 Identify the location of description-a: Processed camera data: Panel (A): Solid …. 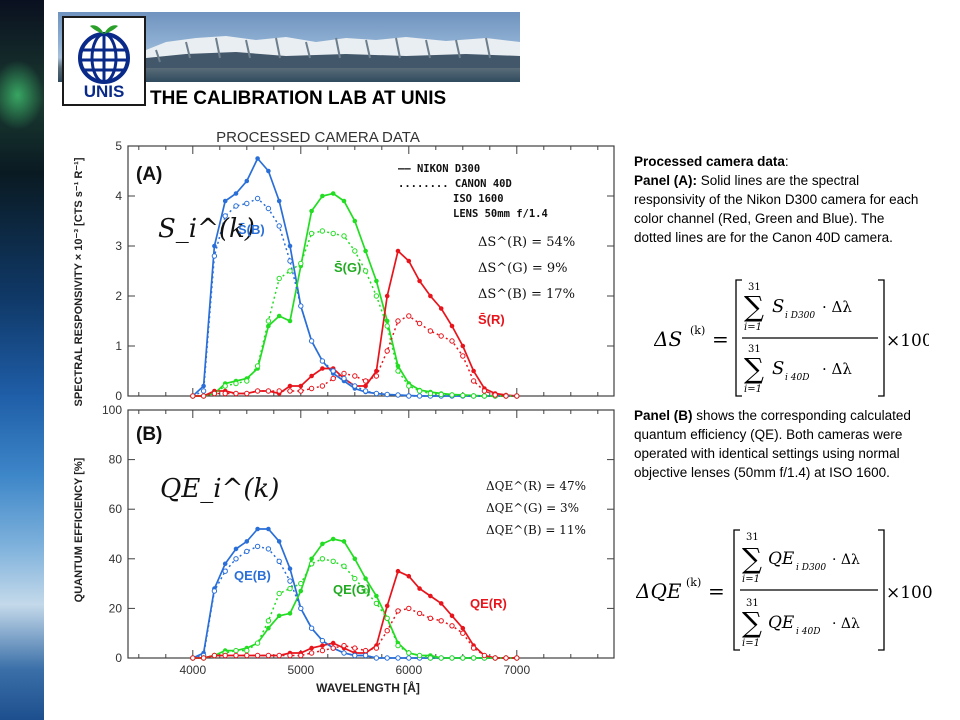
(779, 199).